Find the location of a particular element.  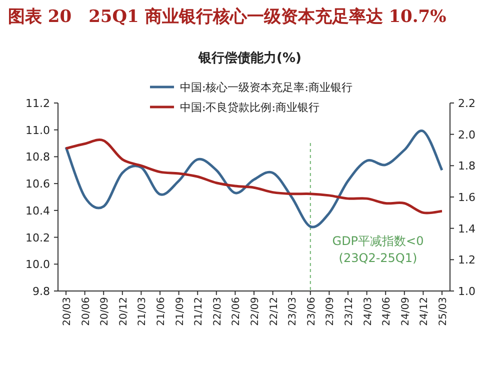

x-tick-label: 21/09 is located at coordinates (180, 311).